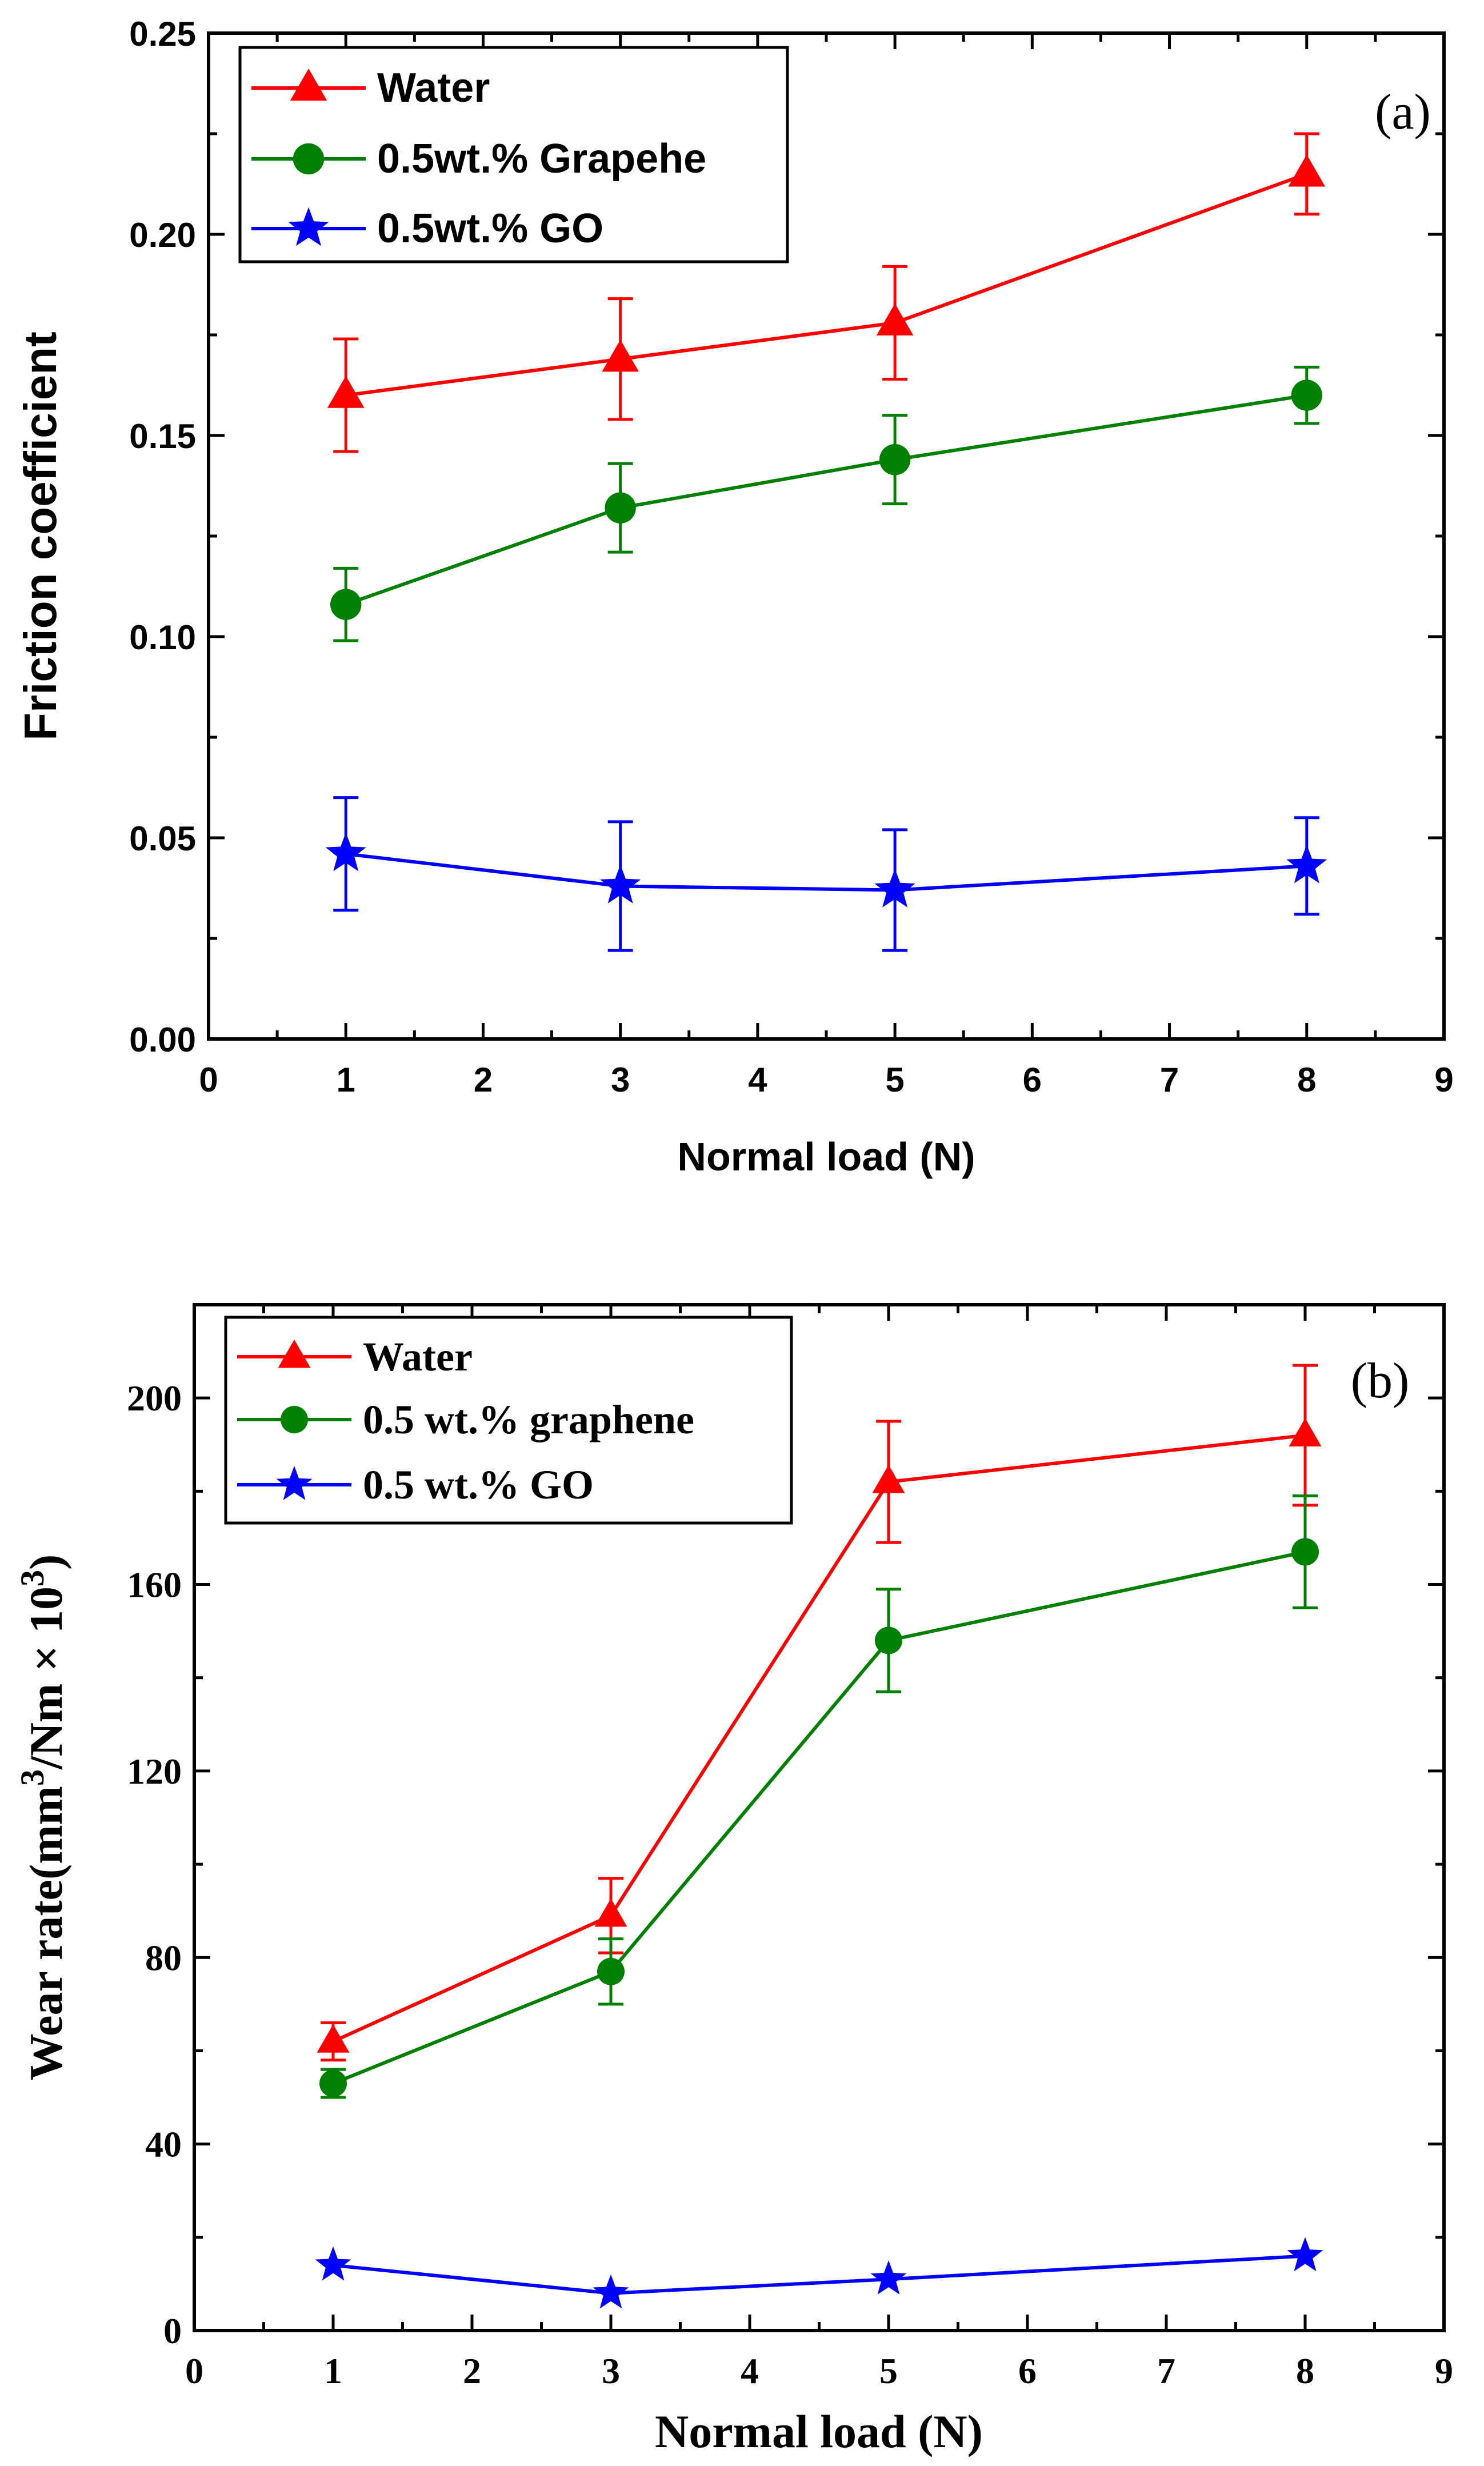 This screenshot has height=2466, width=1484. Describe the element at coordinates (162, 839) in the screenshot. I see `y-tick-label: 0.05` at that location.